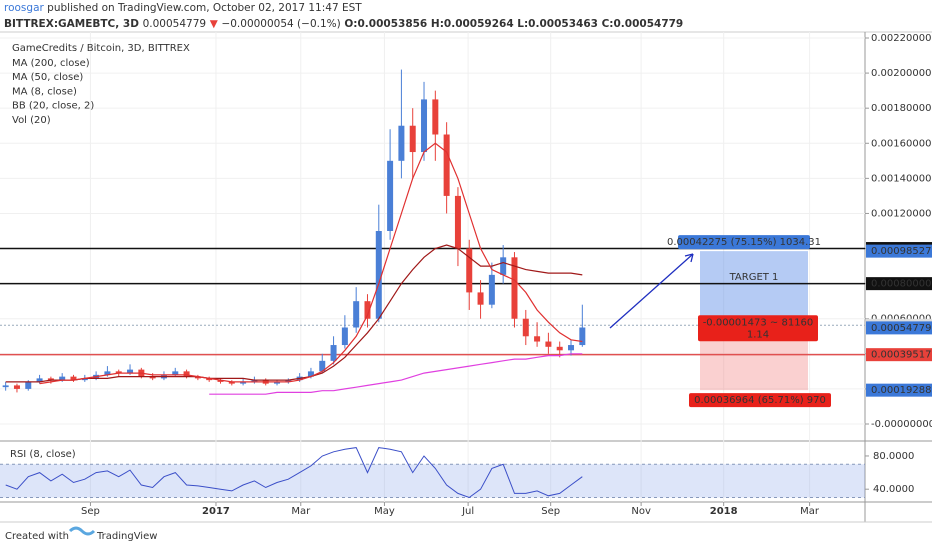  What do you see at coordinates (901, 355) in the screenshot?
I see `price-marker-label: 0.00039517` at bounding box center [901, 355].